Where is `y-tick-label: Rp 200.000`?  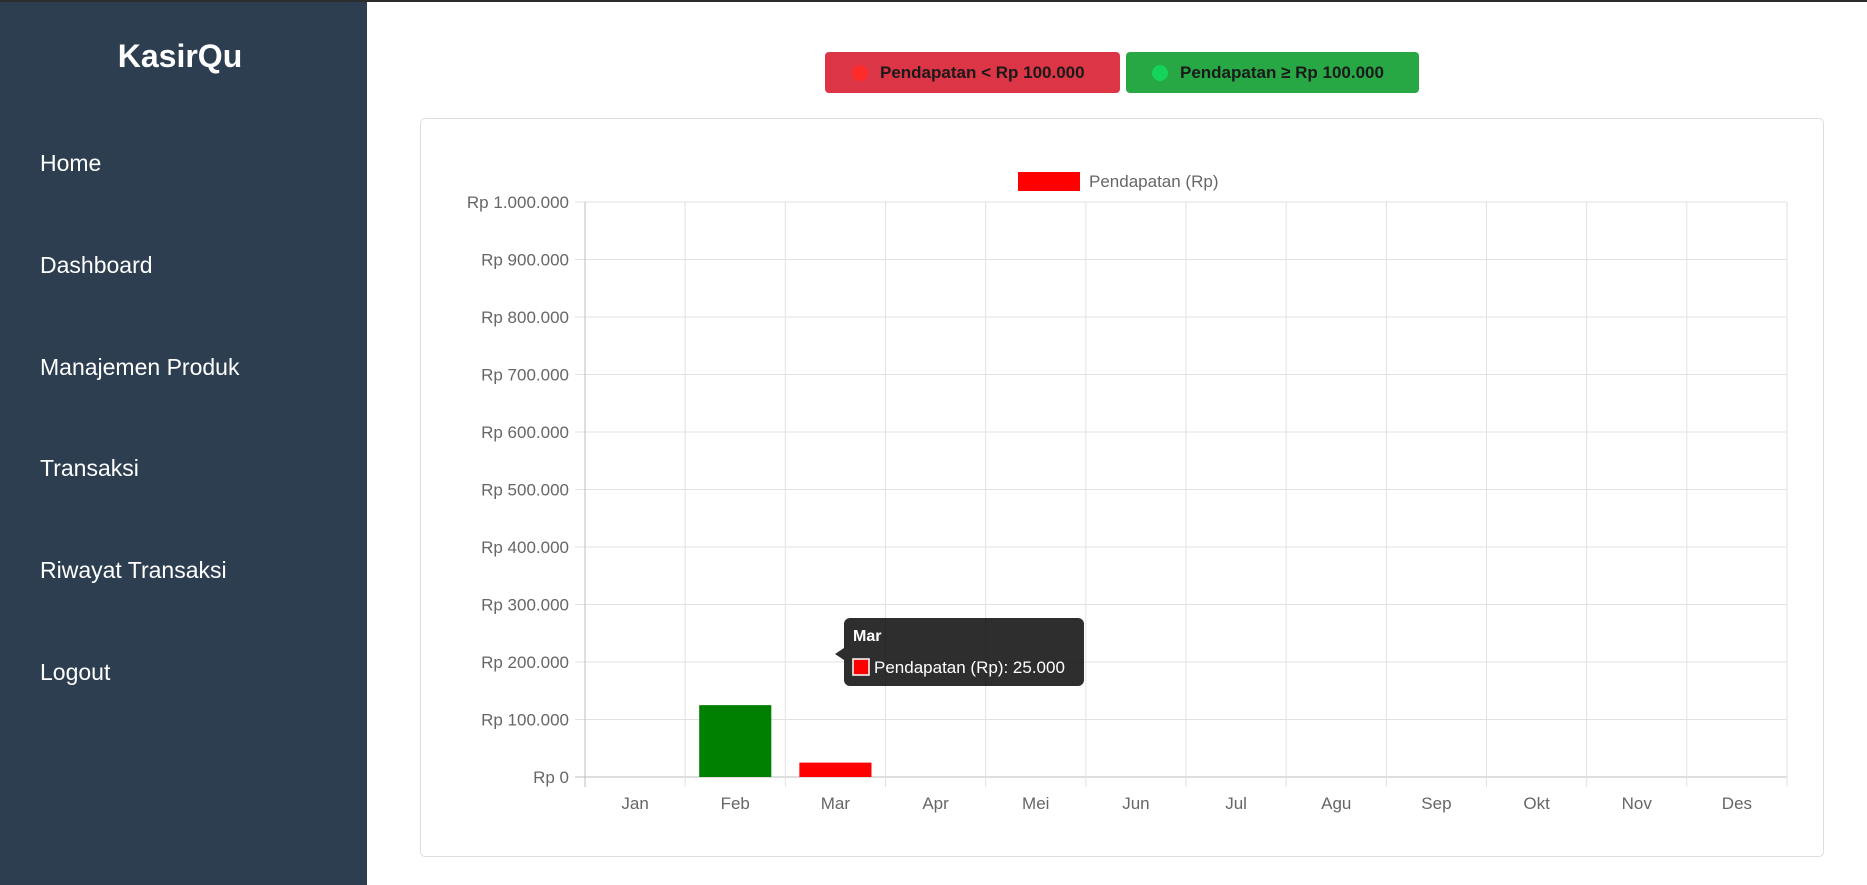 y-tick-label: Rp 200.000 is located at coordinates (525, 662).